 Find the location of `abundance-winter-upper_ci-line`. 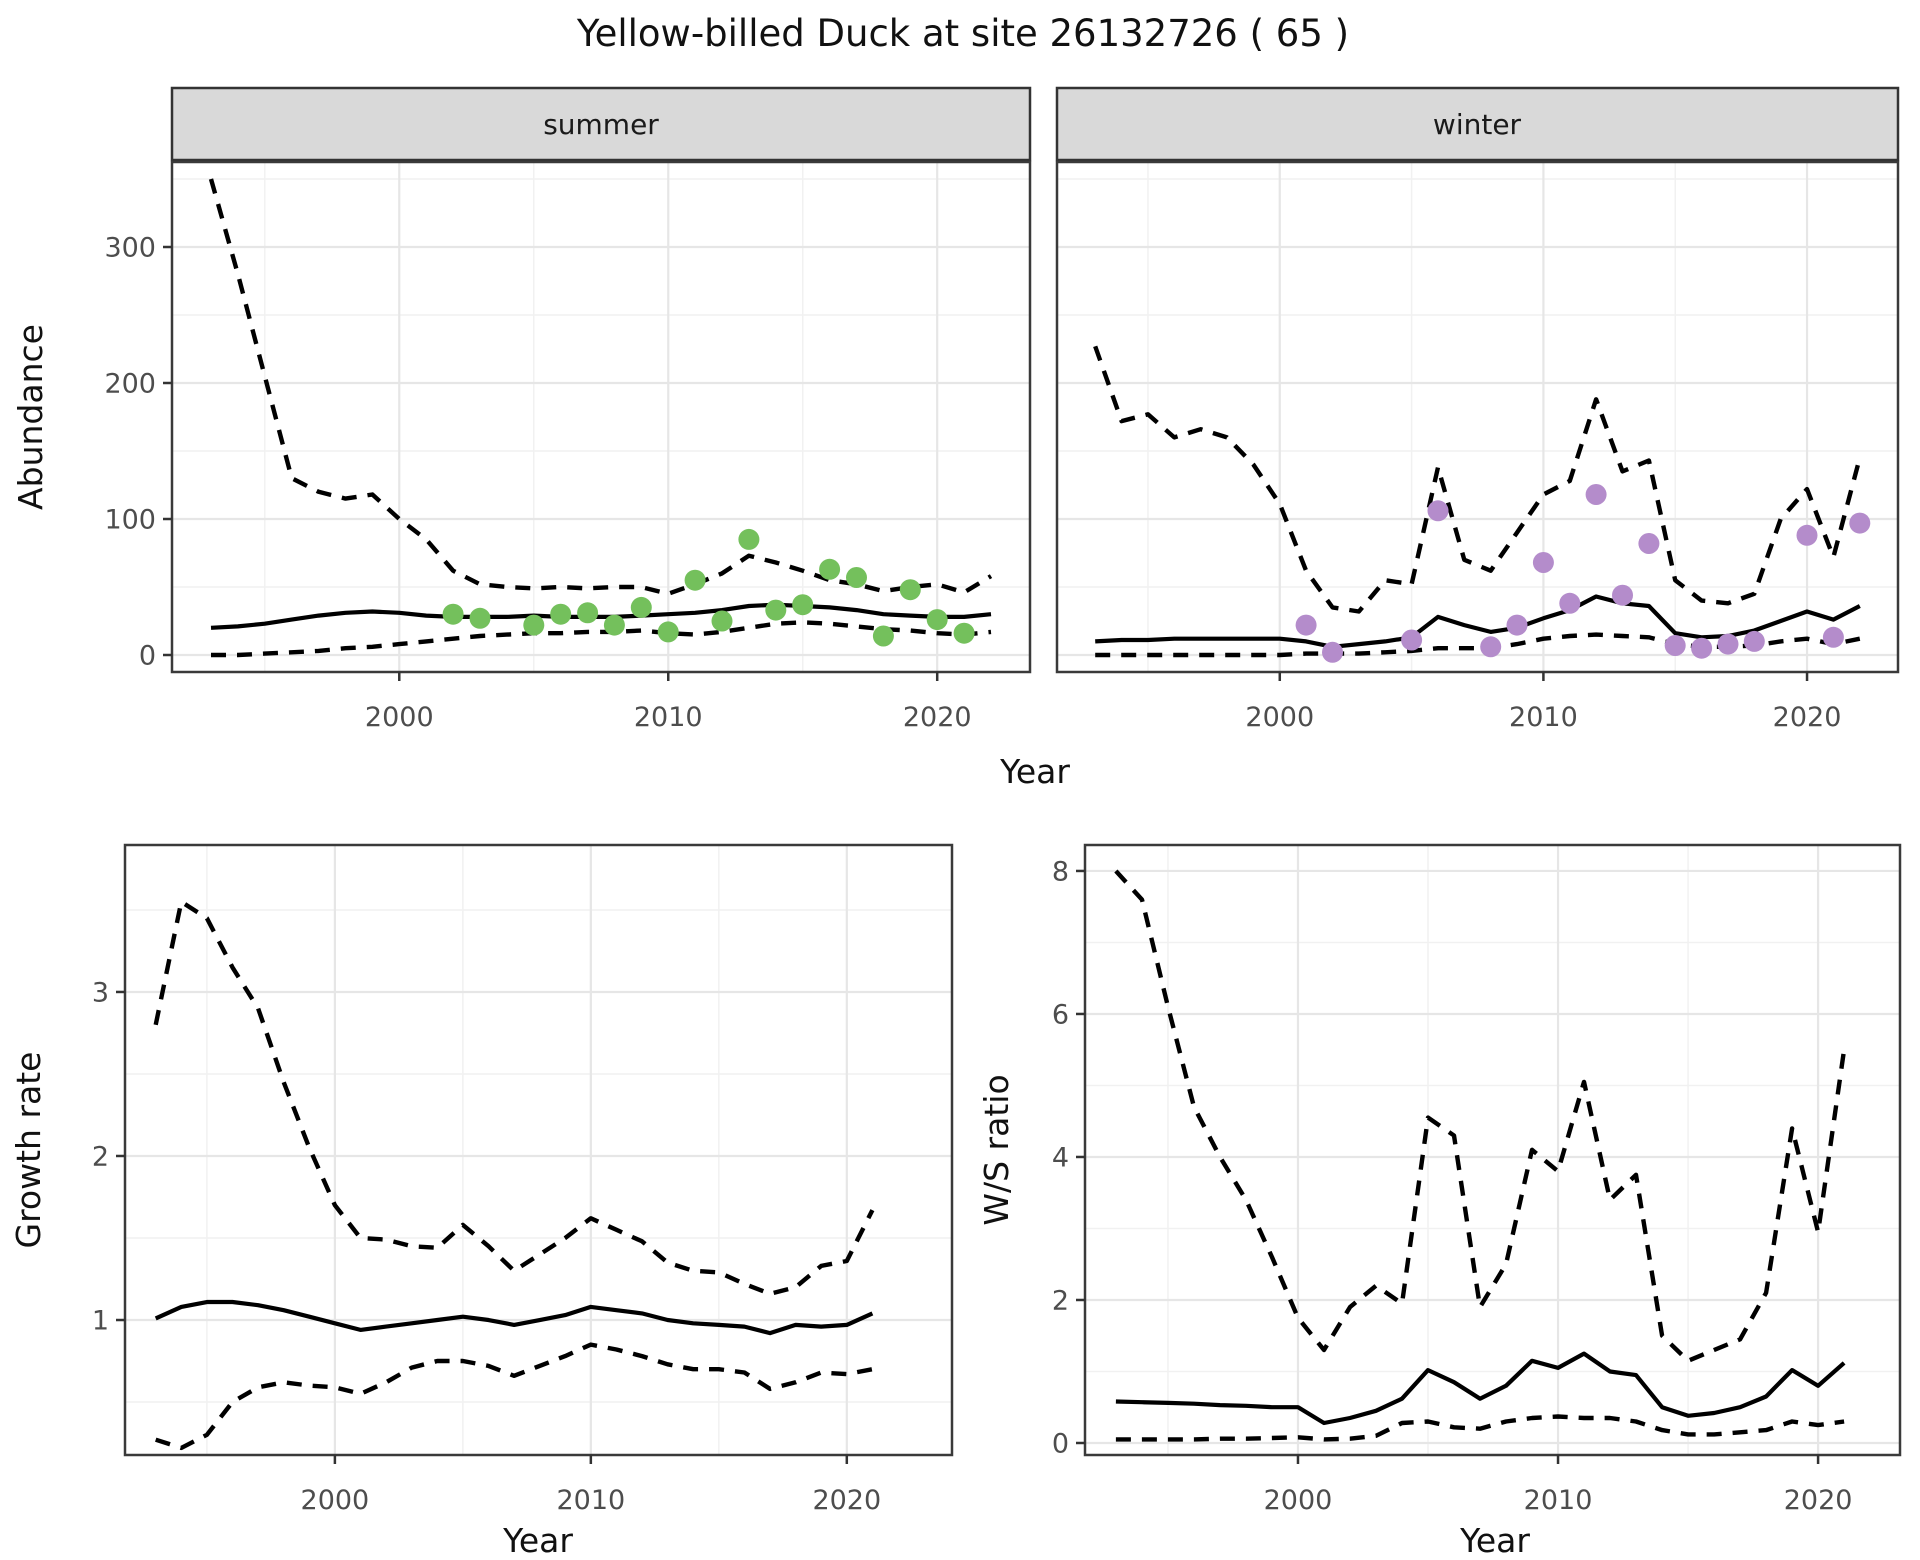

abundance-winter-upper_ci-line is located at coordinates (1477, 479).